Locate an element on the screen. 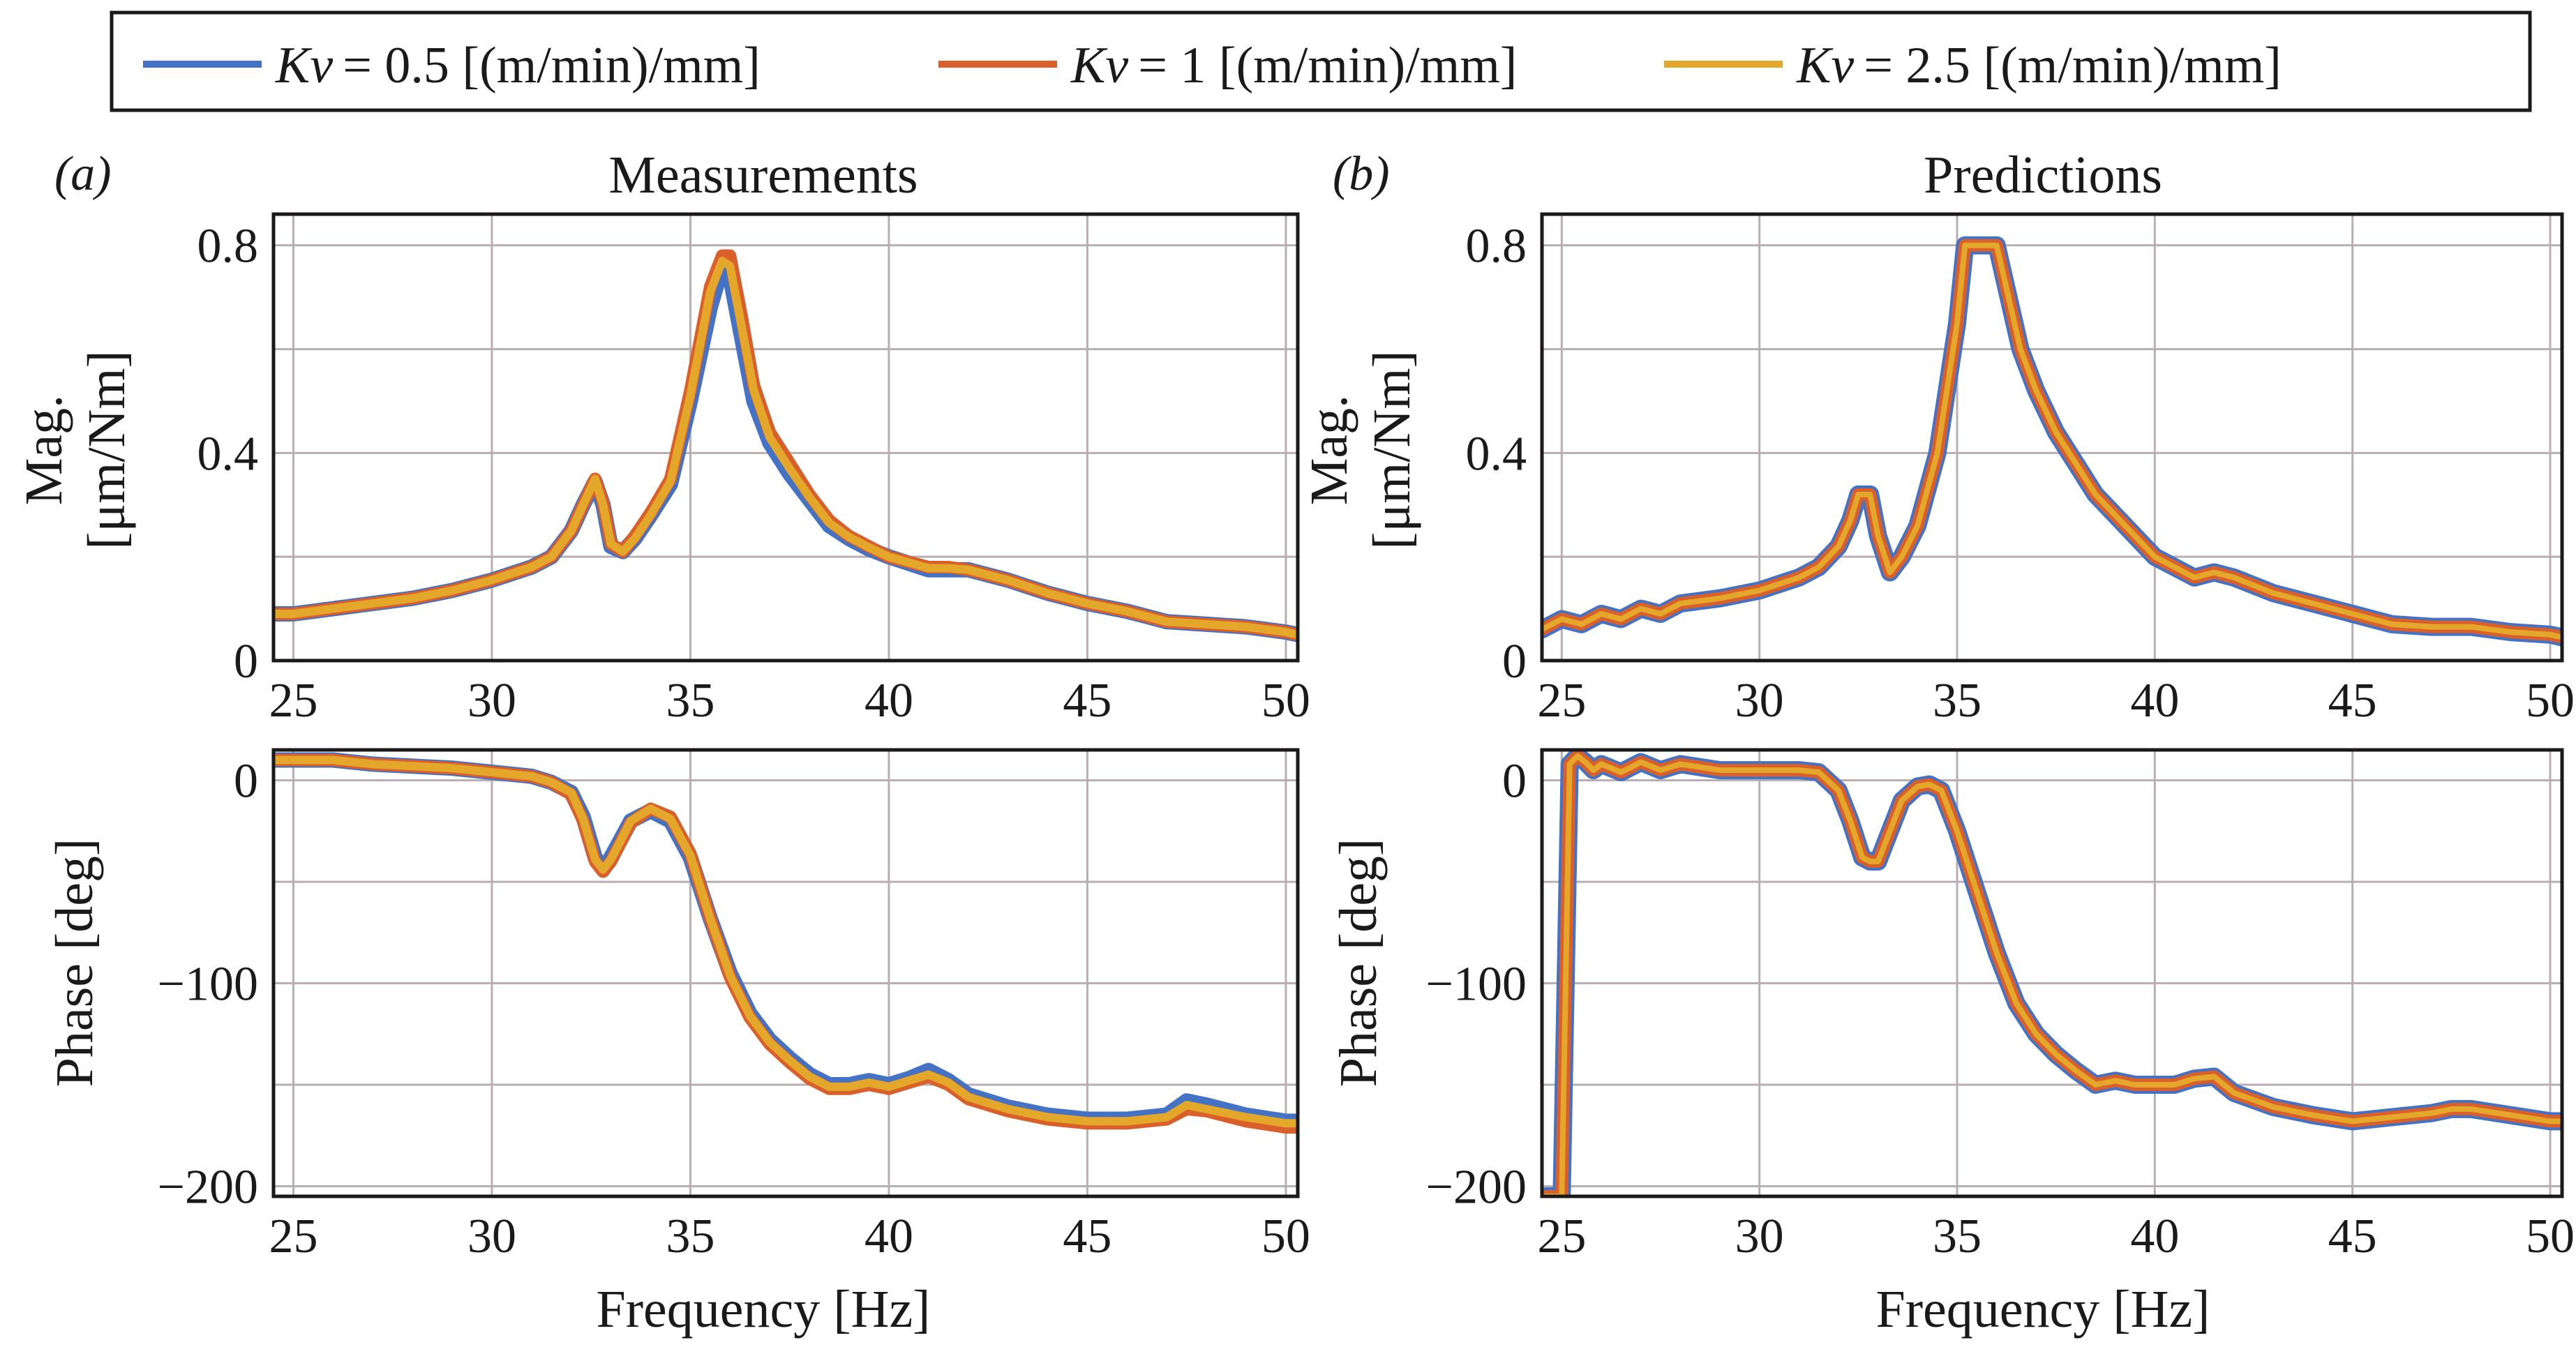 The image size is (2576, 1354). xlabel-b: Frequency [Hz] is located at coordinates (2042, 1309).